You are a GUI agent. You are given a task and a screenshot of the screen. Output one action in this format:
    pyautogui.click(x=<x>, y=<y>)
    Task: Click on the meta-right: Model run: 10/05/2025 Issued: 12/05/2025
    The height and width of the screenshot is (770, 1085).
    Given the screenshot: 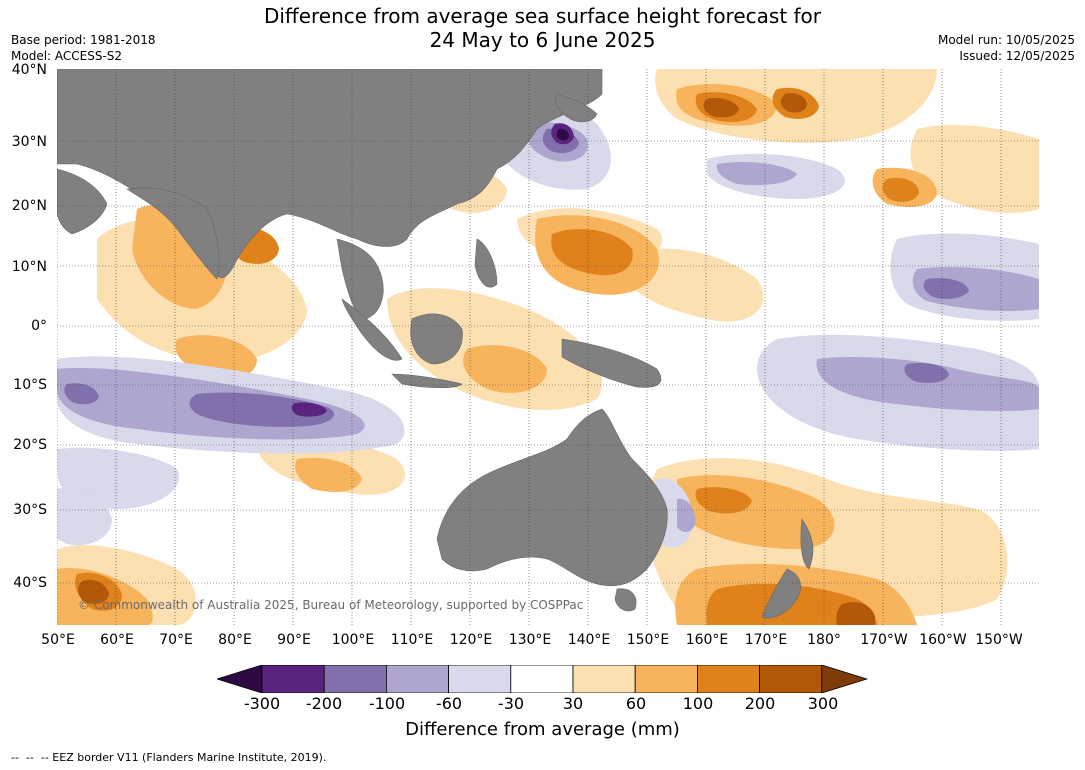 What is the action you would take?
    pyautogui.click(x=1006, y=48)
    